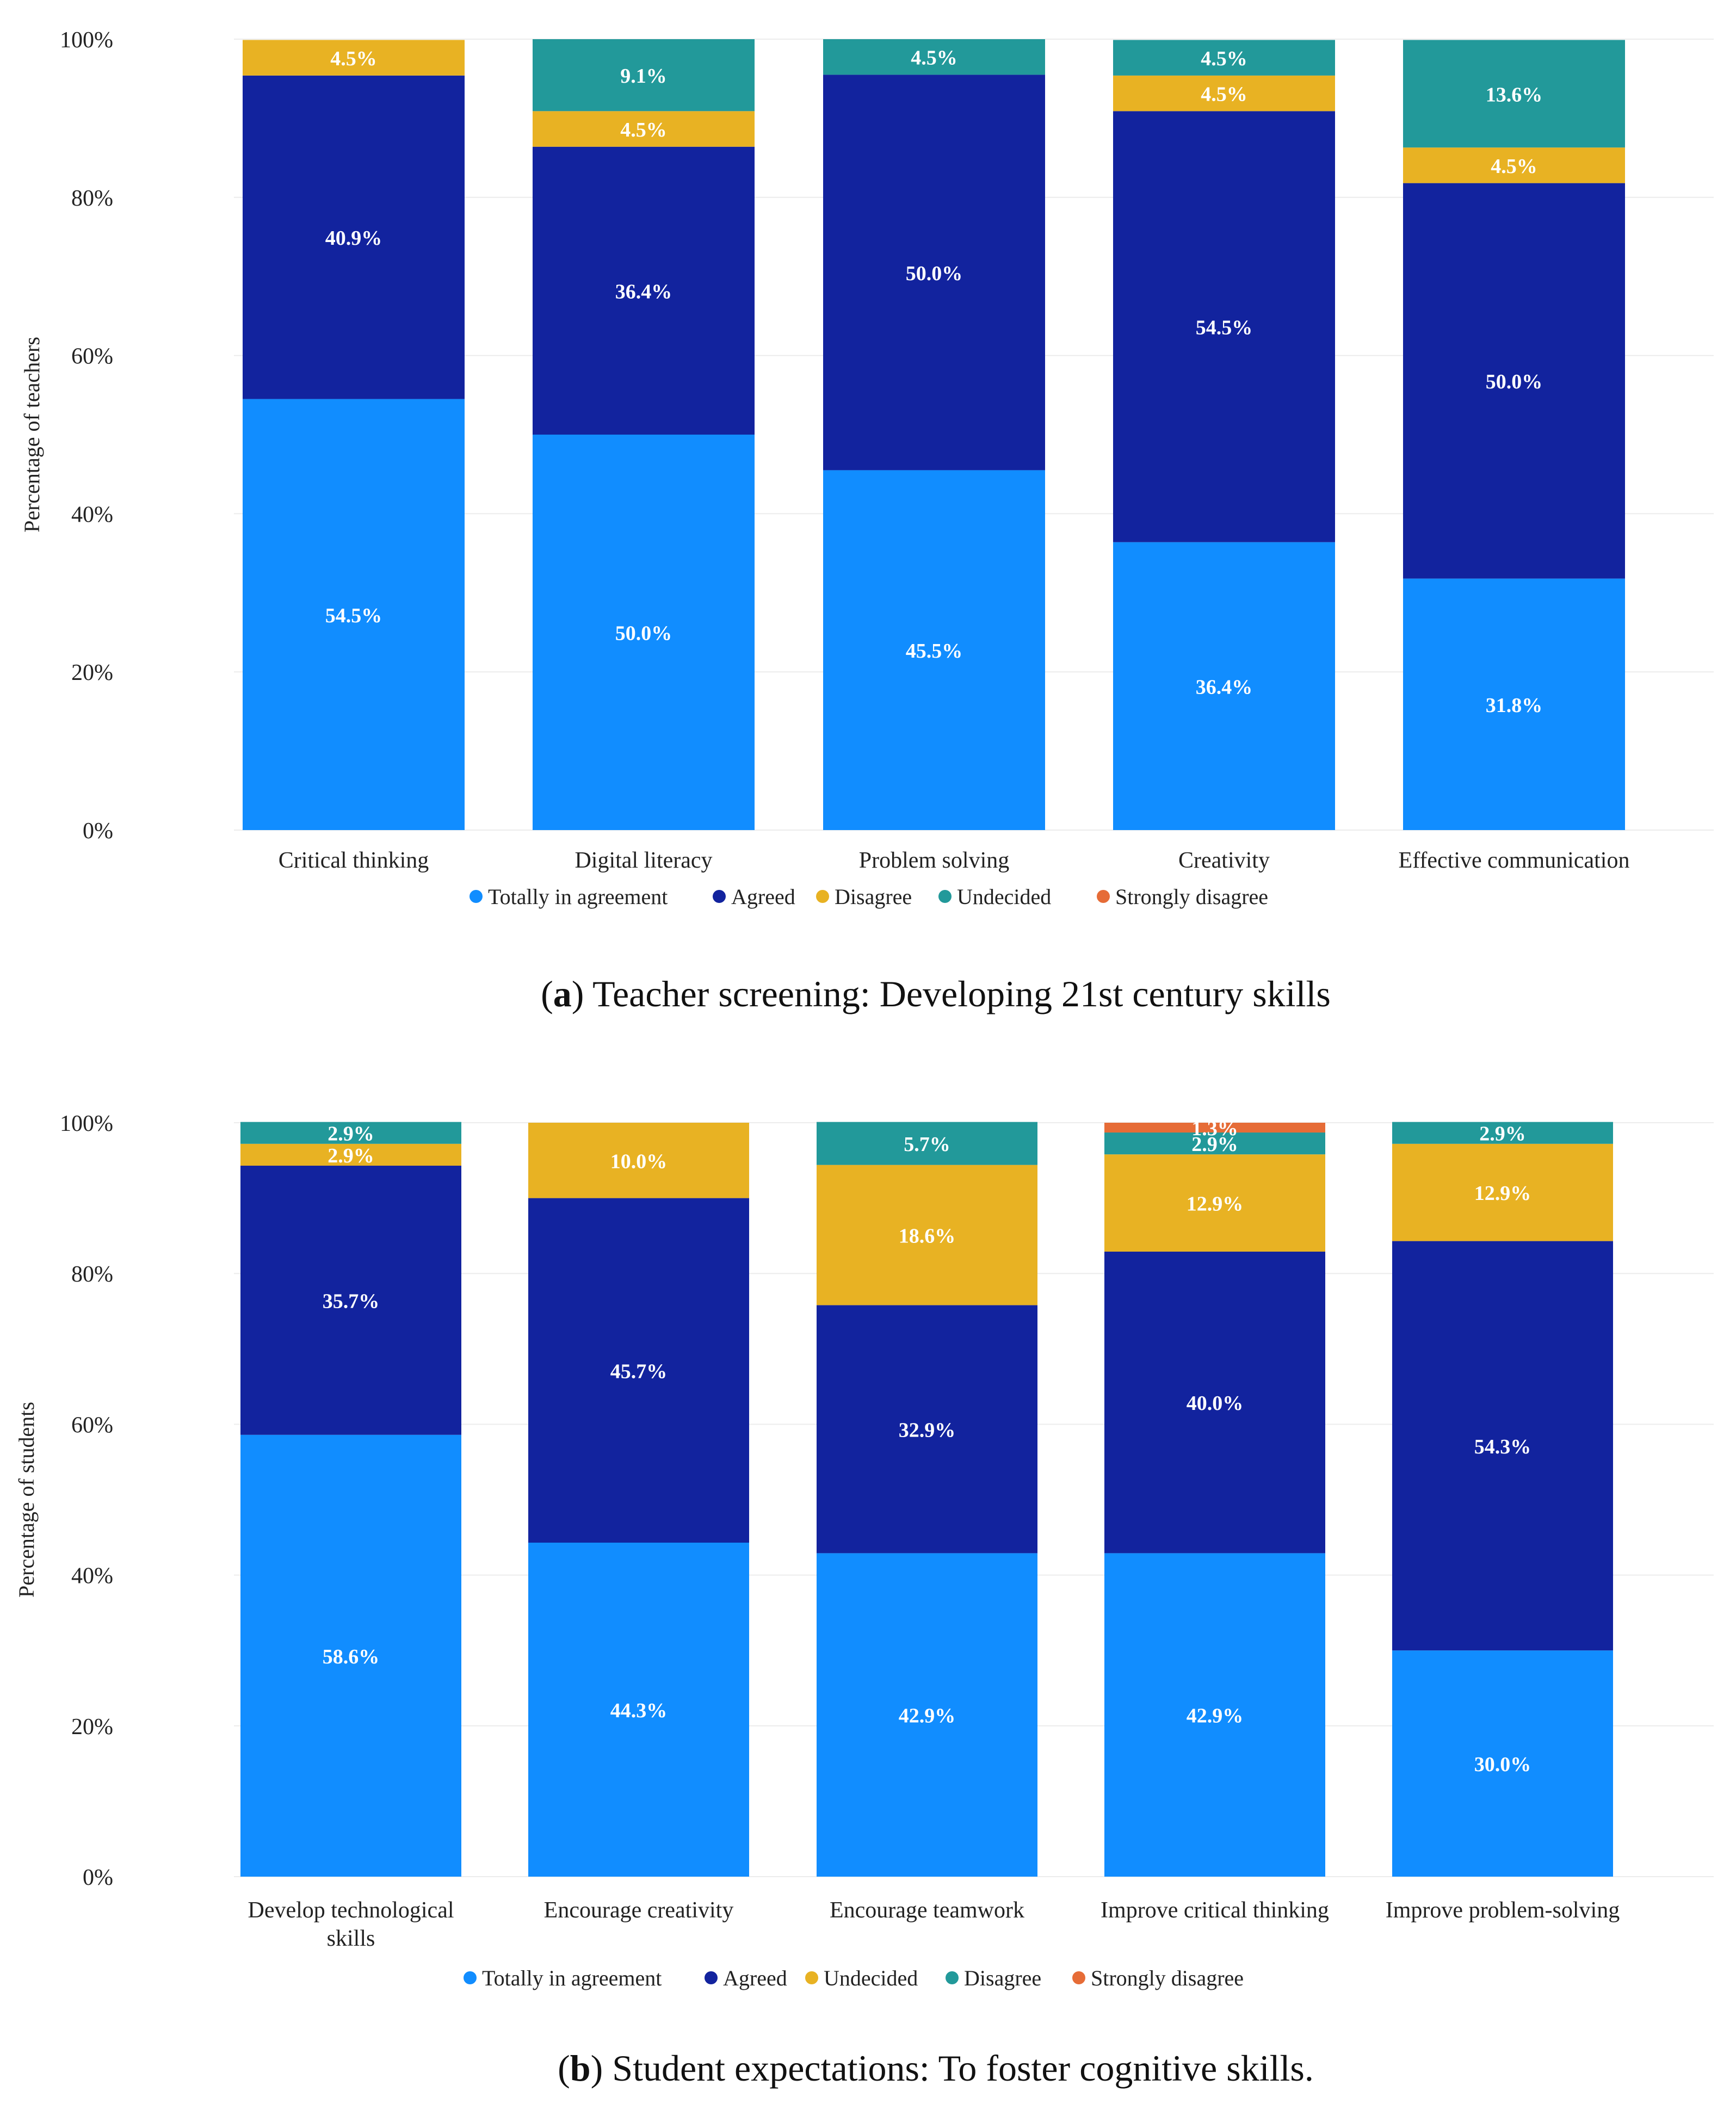  Describe the element at coordinates (351, 1938) in the screenshot. I see `x-category-label: skills` at that location.